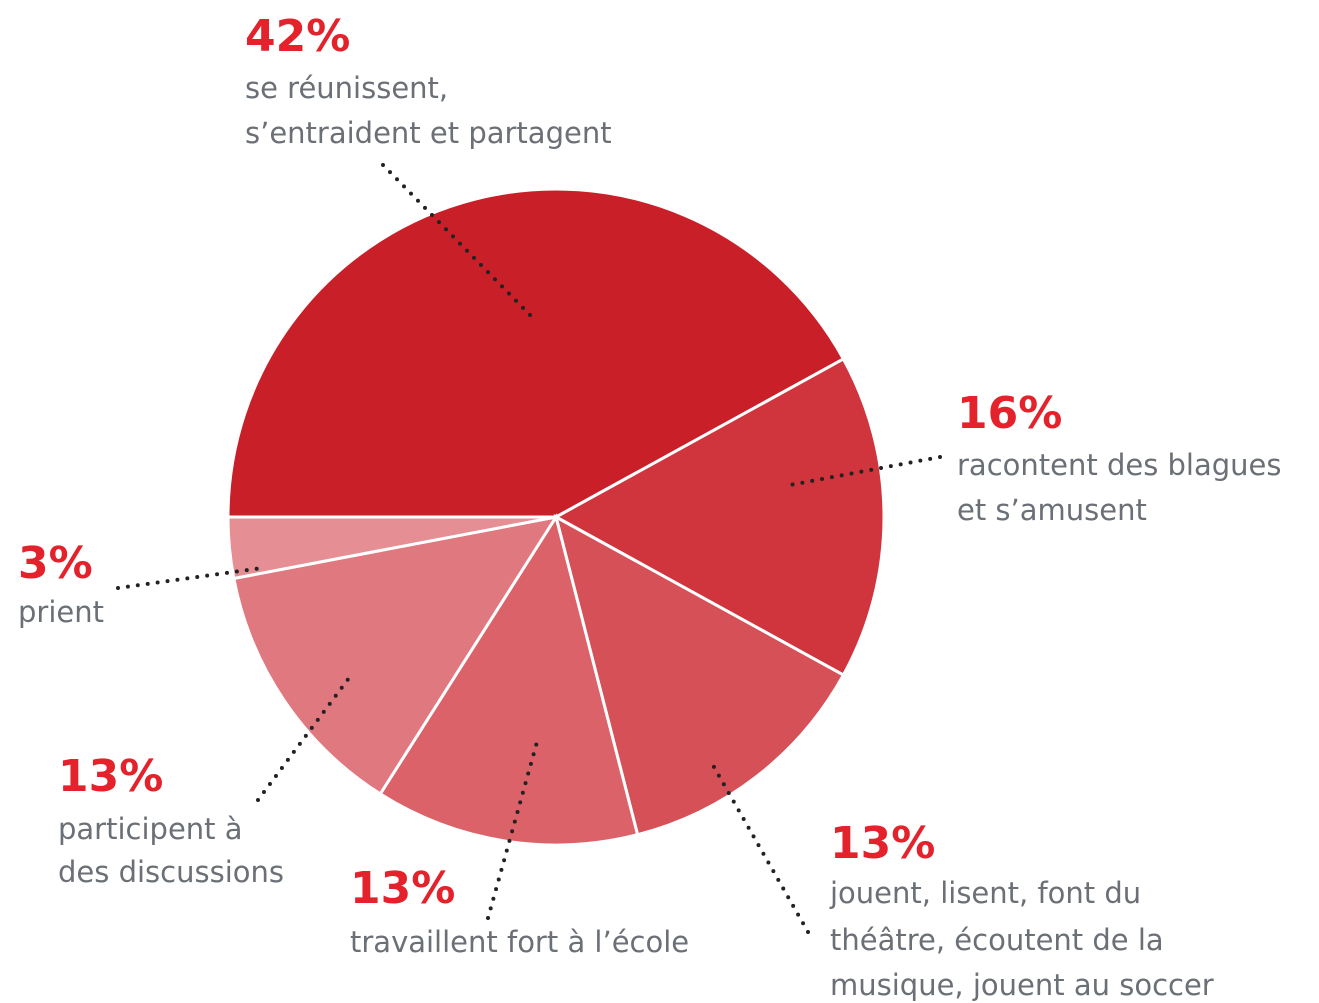  Describe the element at coordinates (55, 563) in the screenshot. I see `value-label: 3%` at that location.